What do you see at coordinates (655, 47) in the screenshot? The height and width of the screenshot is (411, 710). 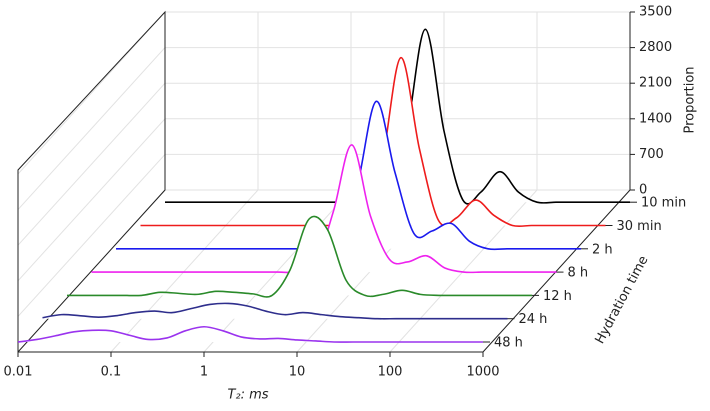 I see `z-tick-label: 2800` at bounding box center [655, 47].